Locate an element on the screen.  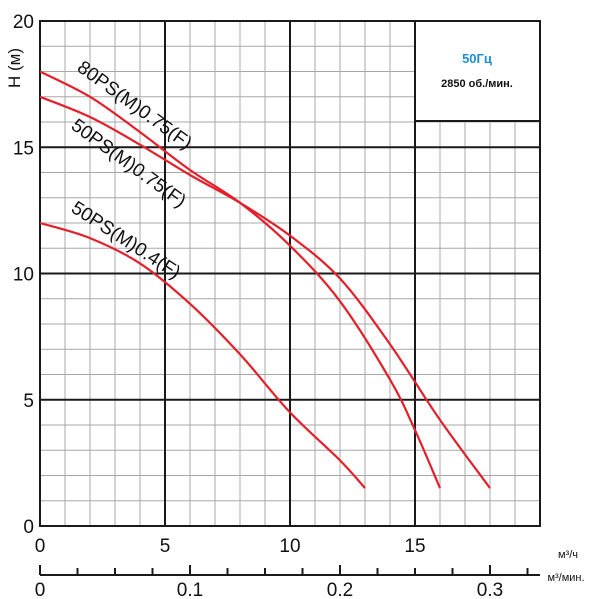
x-tick-label: 5 is located at coordinates (165, 546).